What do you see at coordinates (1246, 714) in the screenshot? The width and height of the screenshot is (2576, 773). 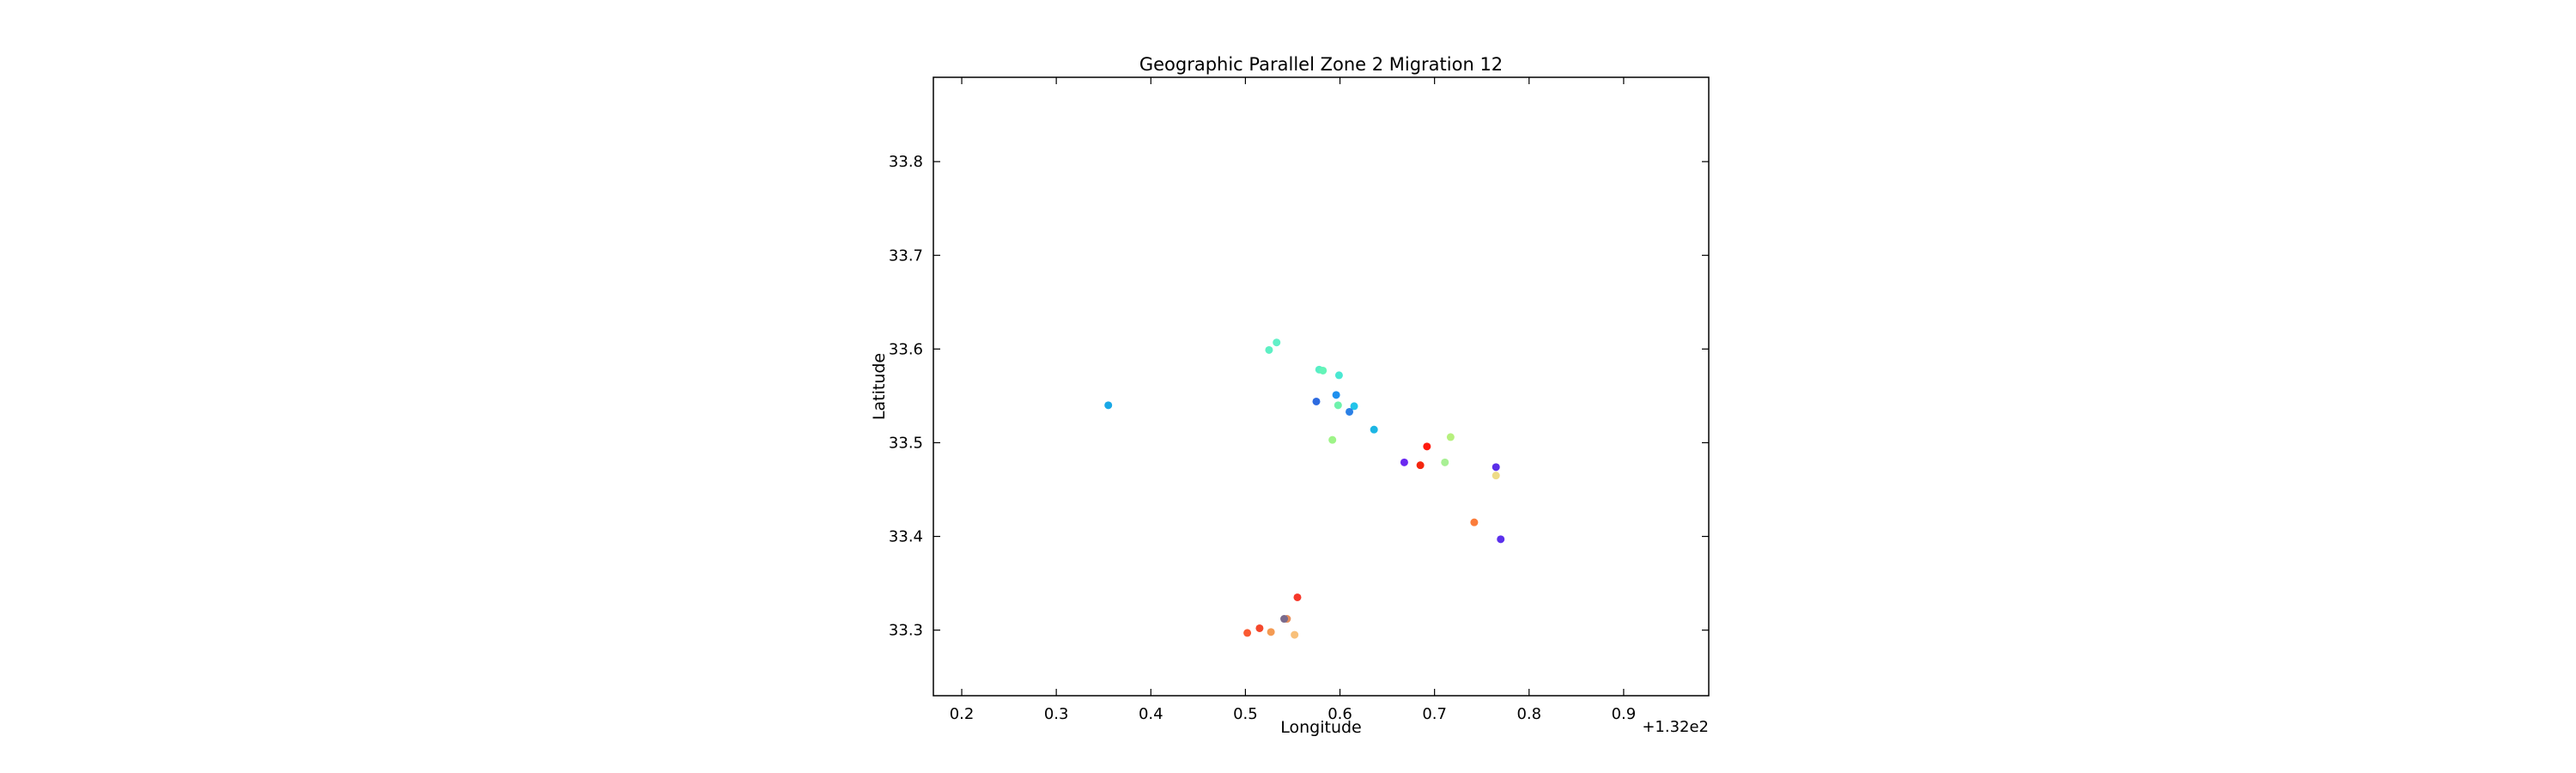 I see `x-tick-label: 0.5` at bounding box center [1246, 714].